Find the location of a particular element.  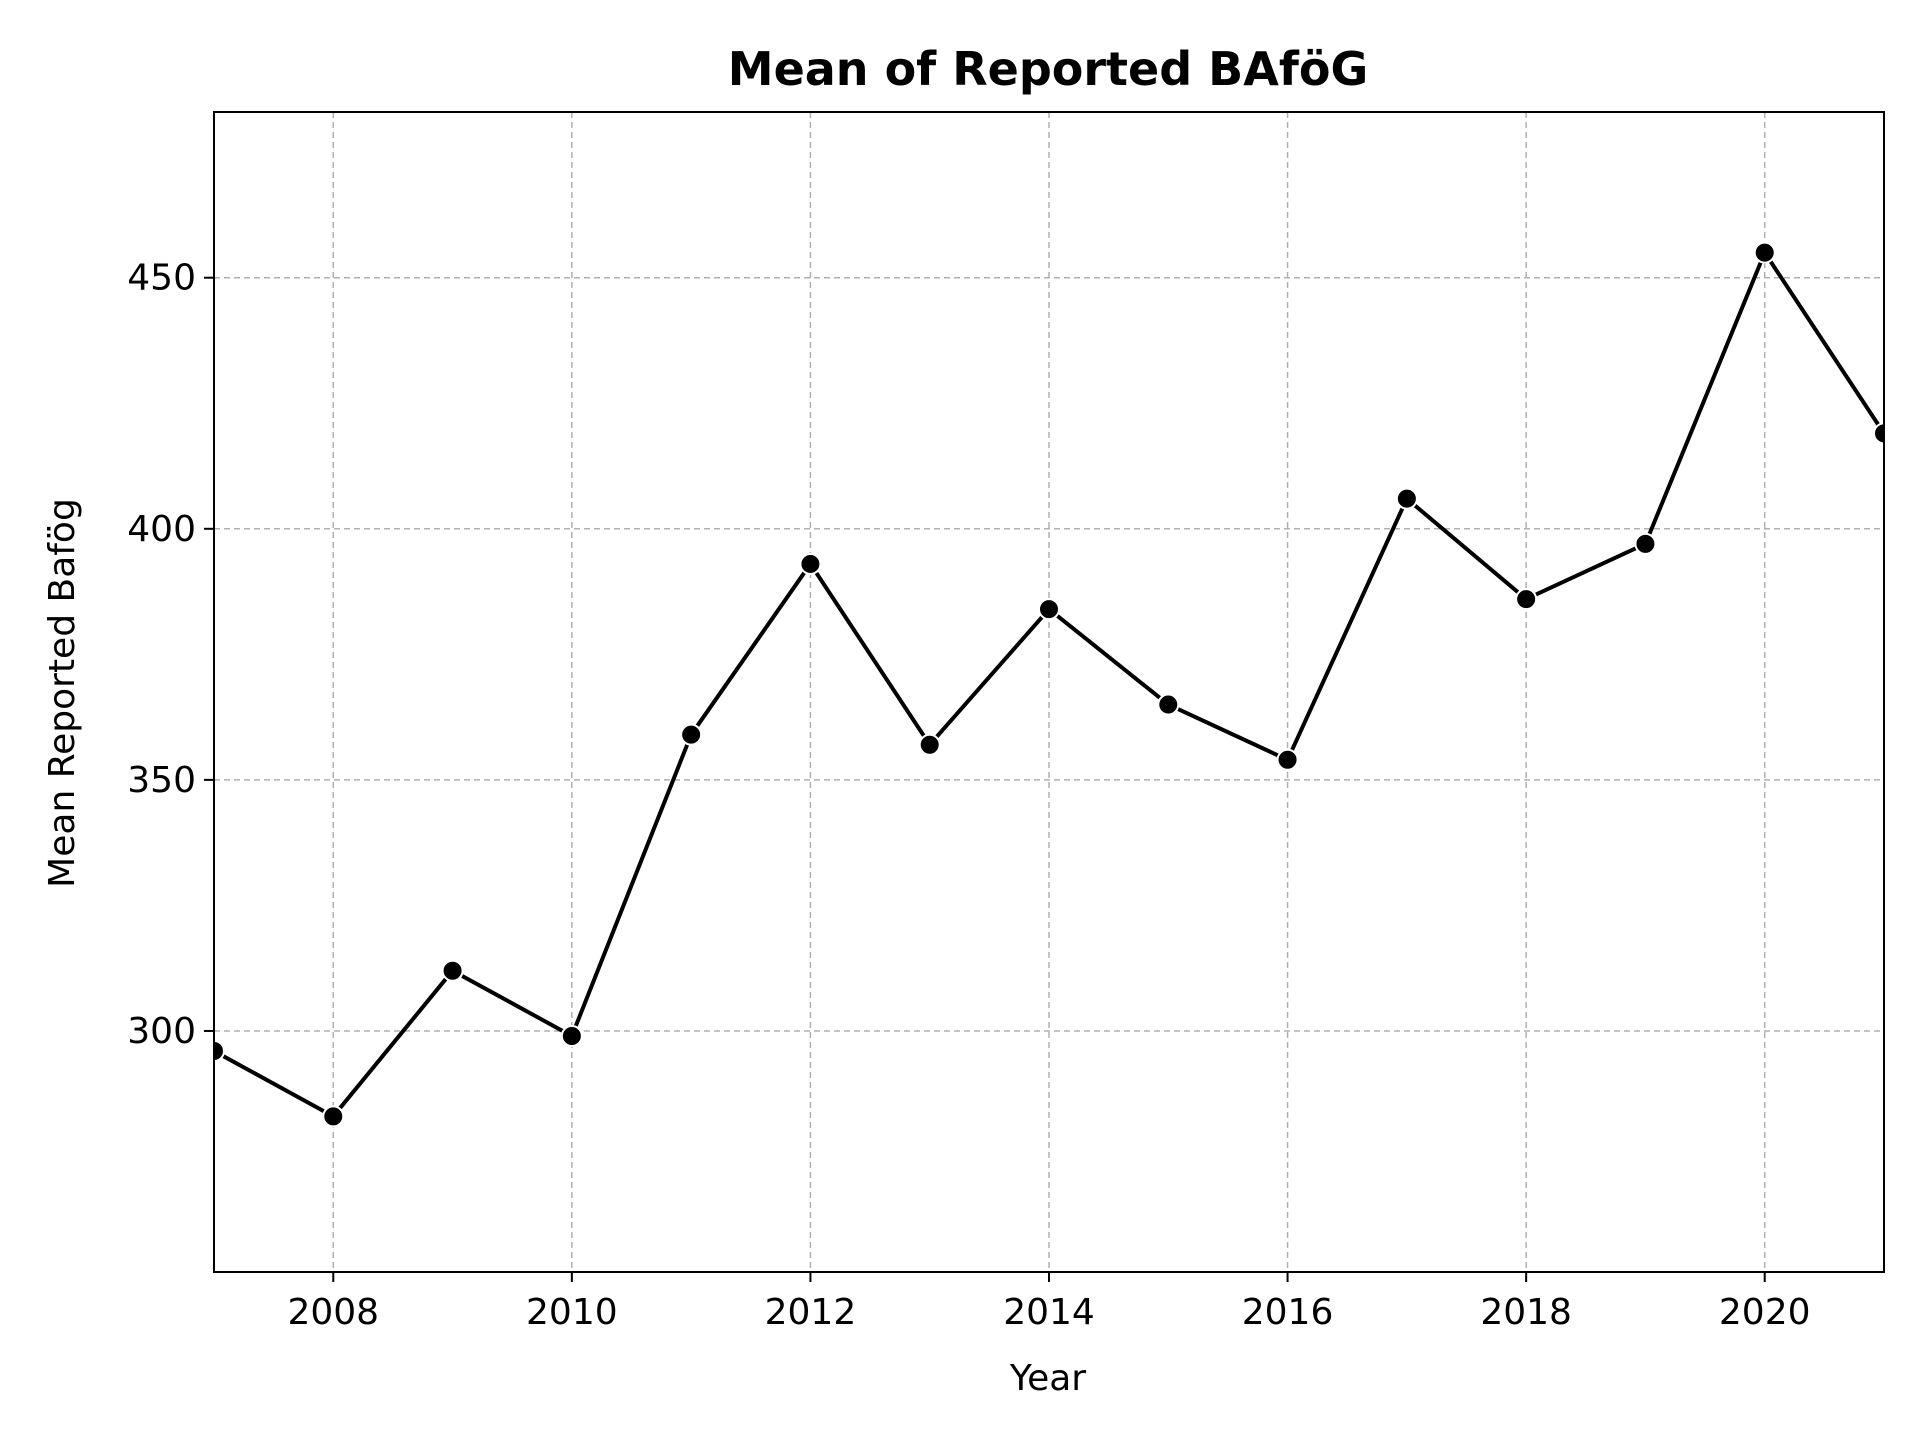

y-axis-label: Mean Reported Bafög is located at coordinates (62, 693).